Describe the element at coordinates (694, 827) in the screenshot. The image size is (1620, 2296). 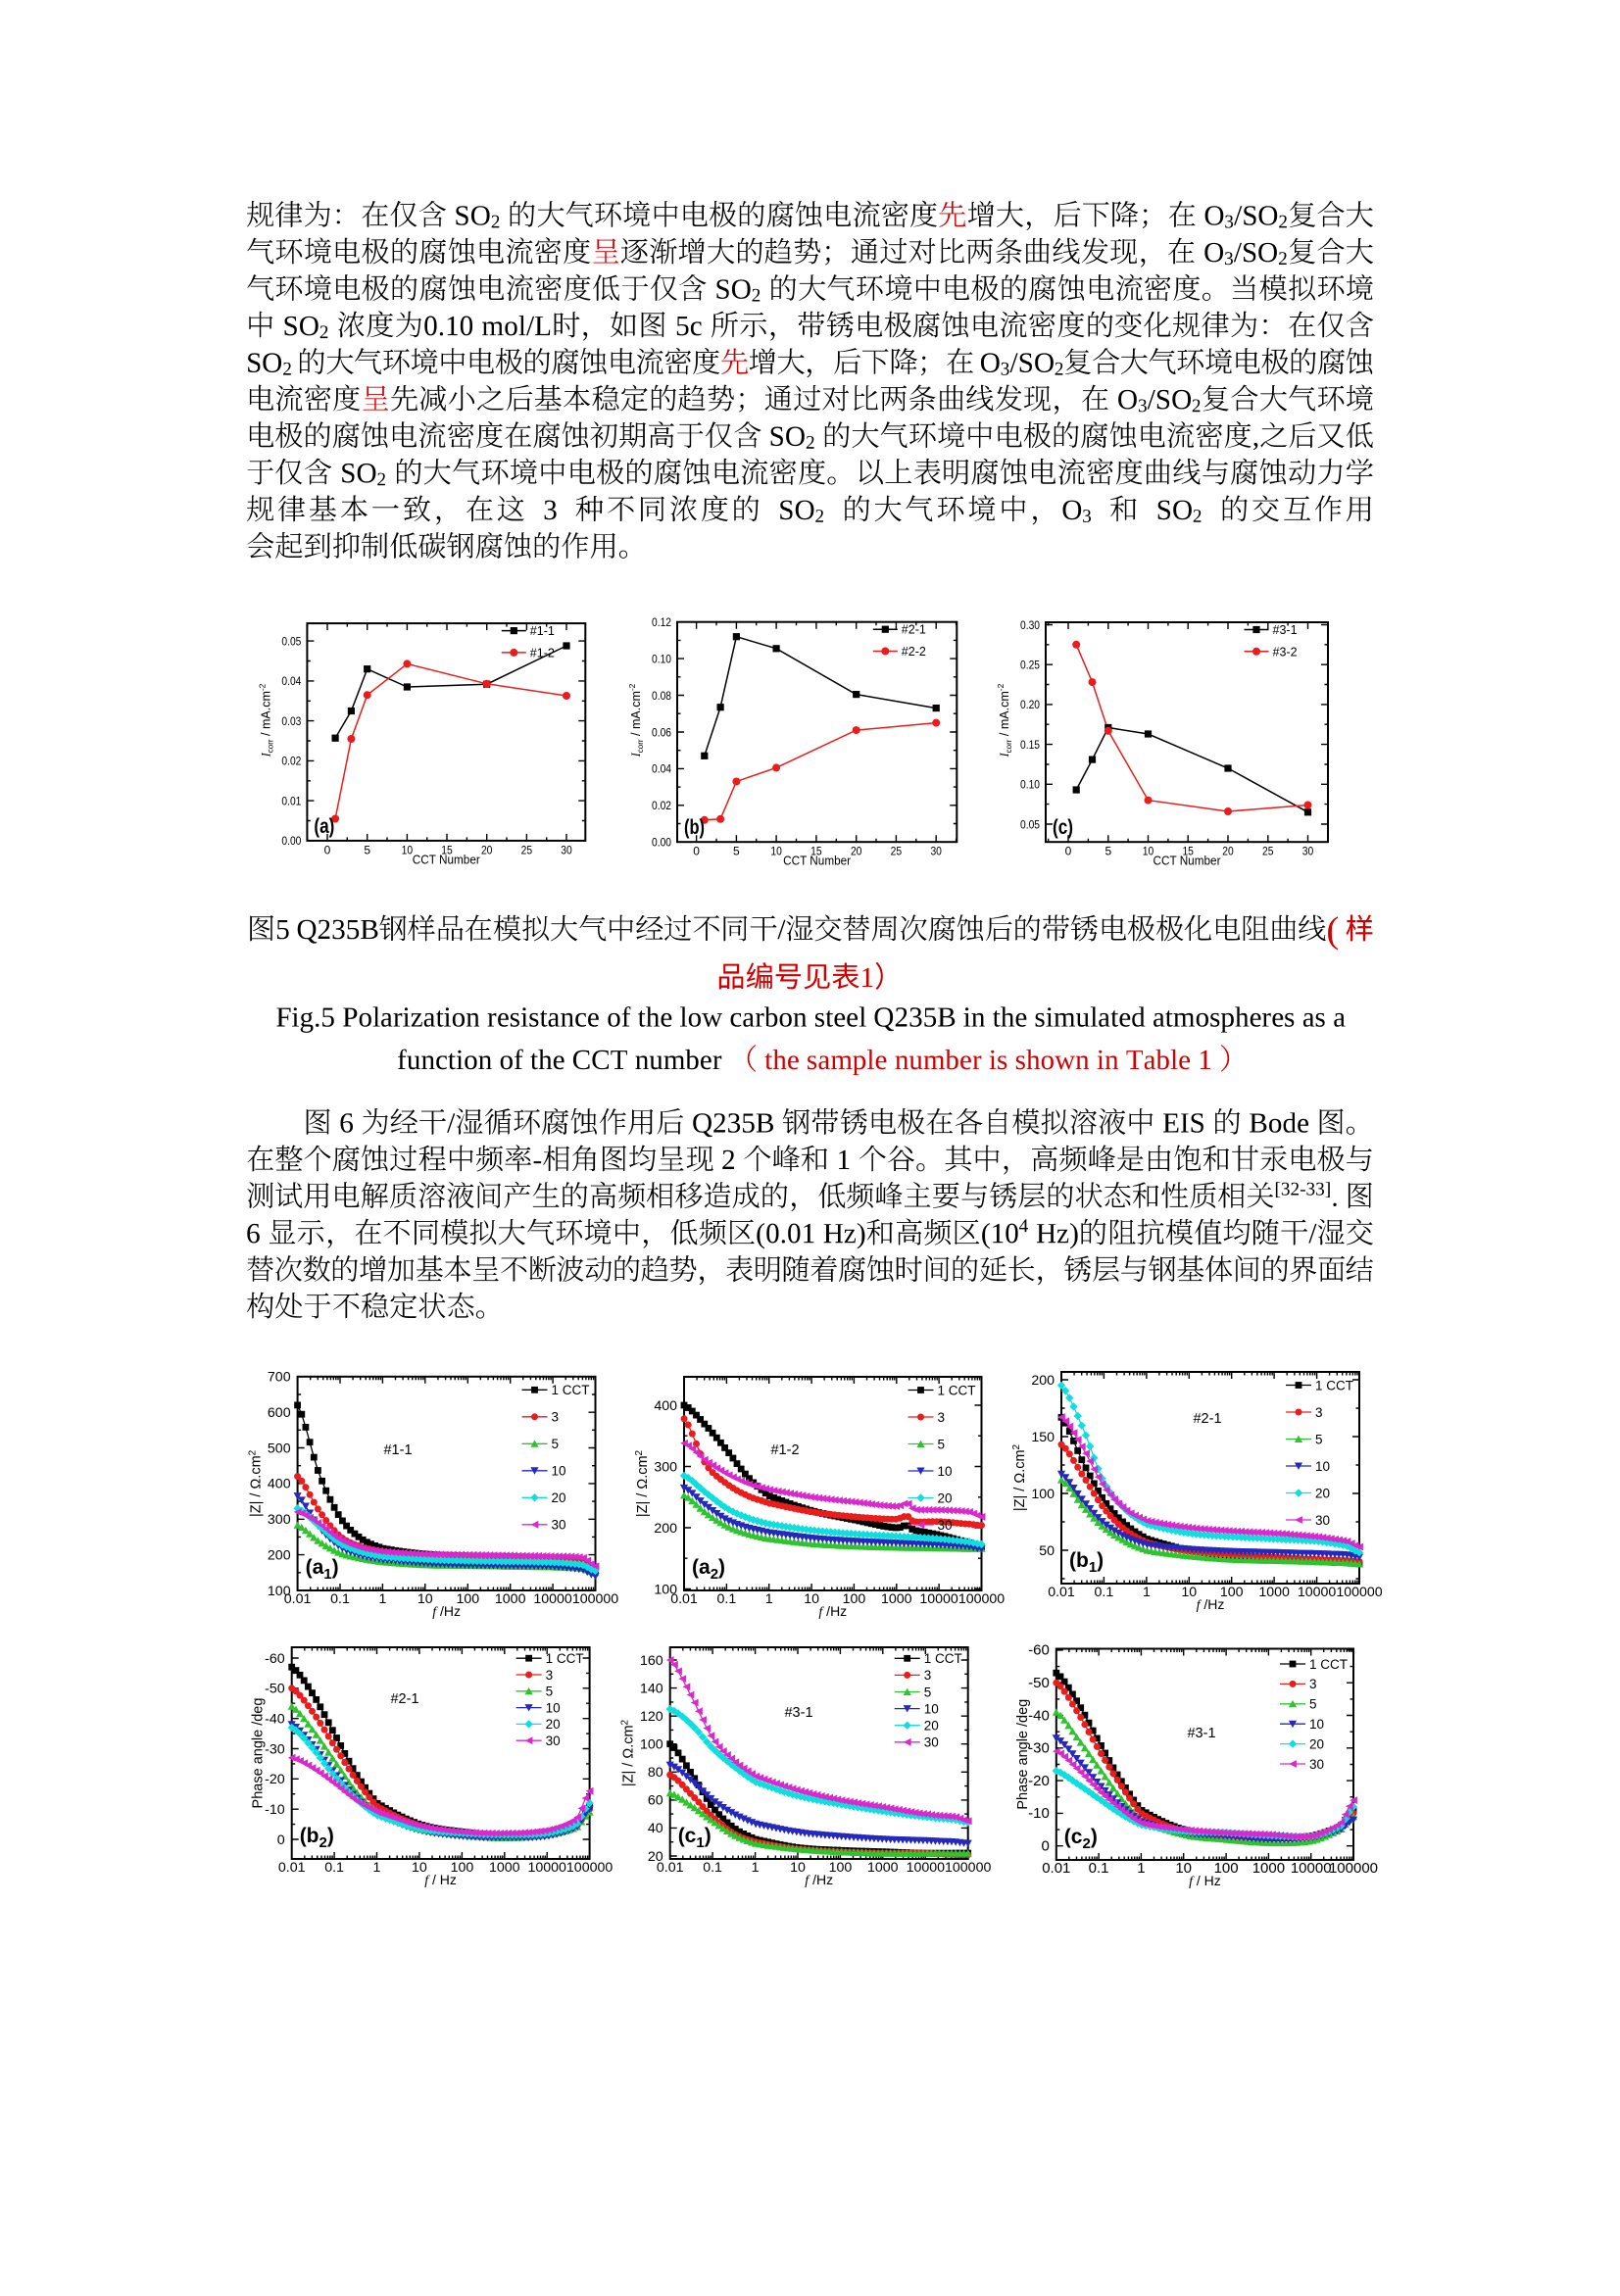
I see `svg-text: (b)` at that location.